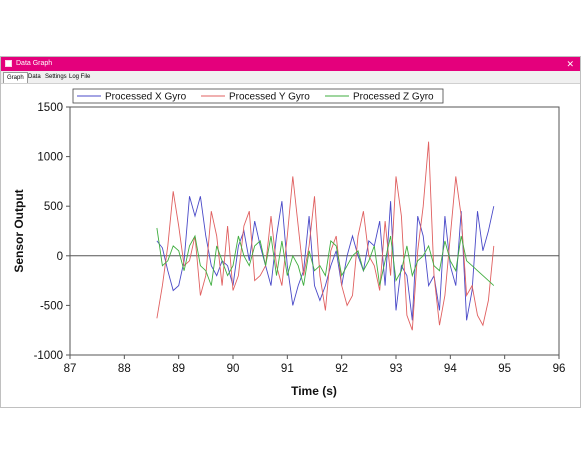 The height and width of the screenshot is (465, 581). I want to click on app-icon, so click(8, 63).